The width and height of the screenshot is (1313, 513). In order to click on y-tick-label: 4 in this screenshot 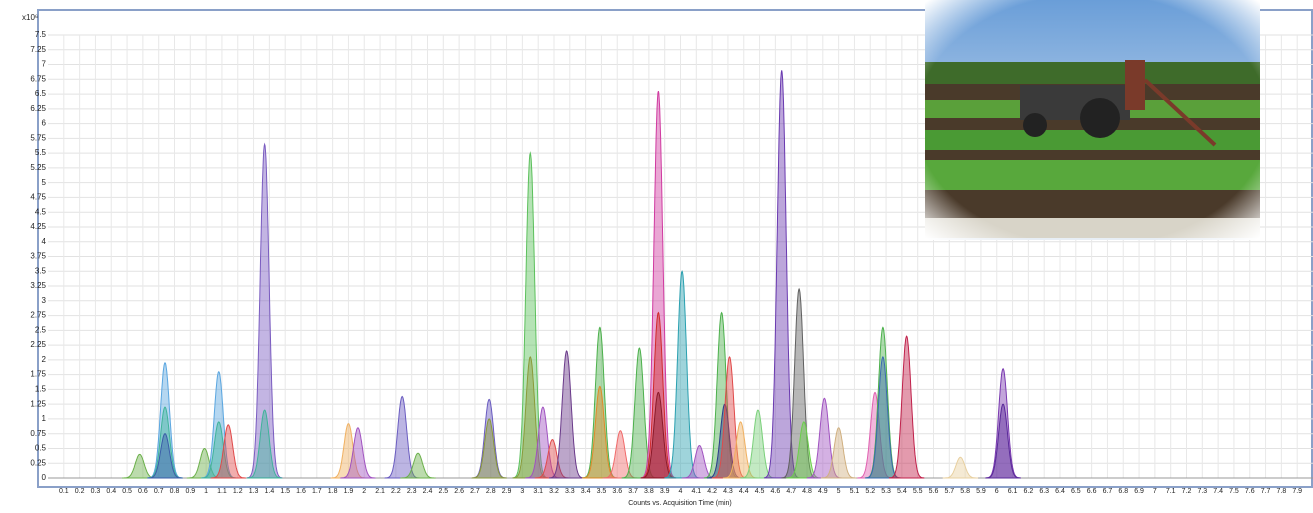, I will do `click(44, 241)`.